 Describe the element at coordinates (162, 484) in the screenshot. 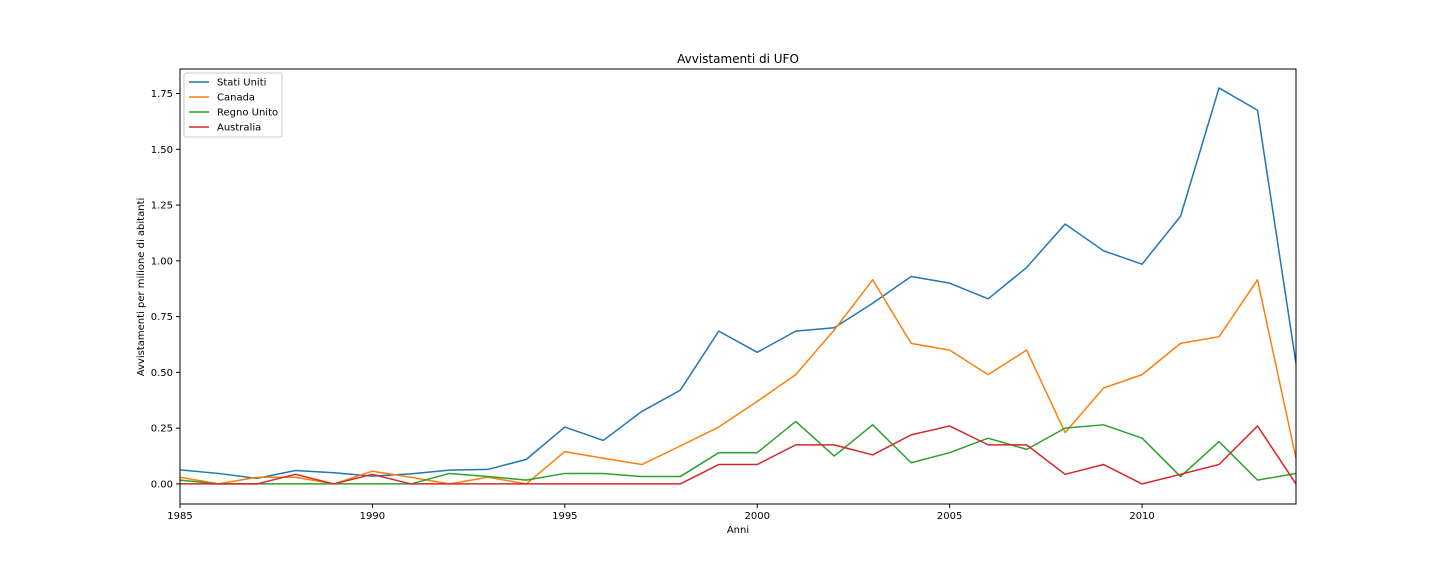

I see `y-tick-label: 0.00` at that location.